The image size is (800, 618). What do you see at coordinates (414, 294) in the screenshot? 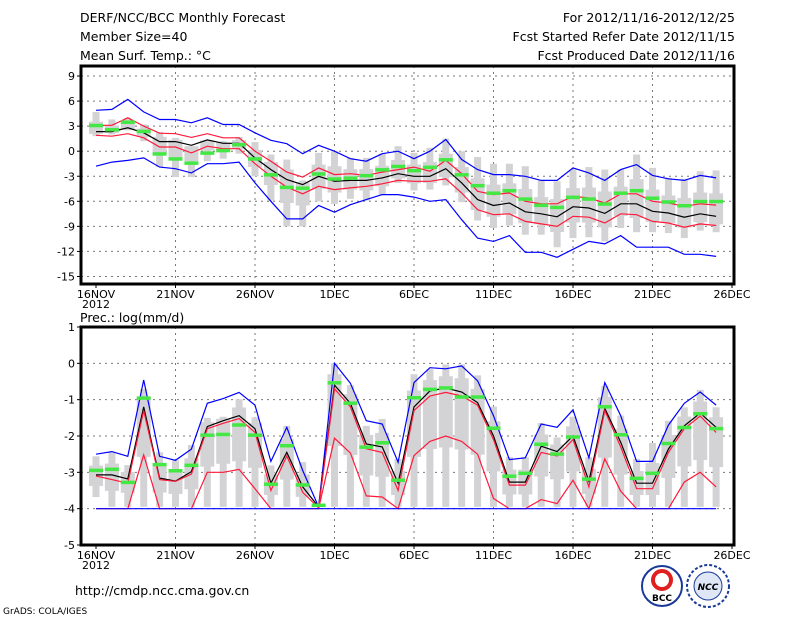
I see `x-tick-label: 6DEC` at bounding box center [414, 294].